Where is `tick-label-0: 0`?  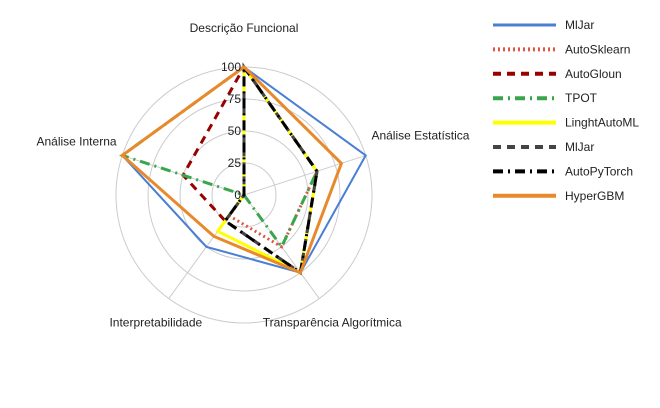
tick-label-0: 0 is located at coordinates (237, 195).